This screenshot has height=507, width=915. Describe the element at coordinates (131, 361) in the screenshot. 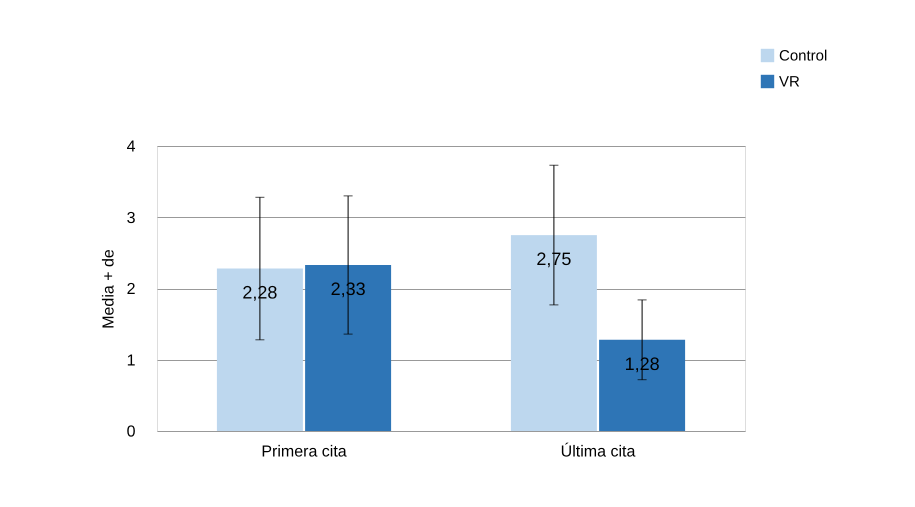

I see `y-tick-label: 1` at that location.